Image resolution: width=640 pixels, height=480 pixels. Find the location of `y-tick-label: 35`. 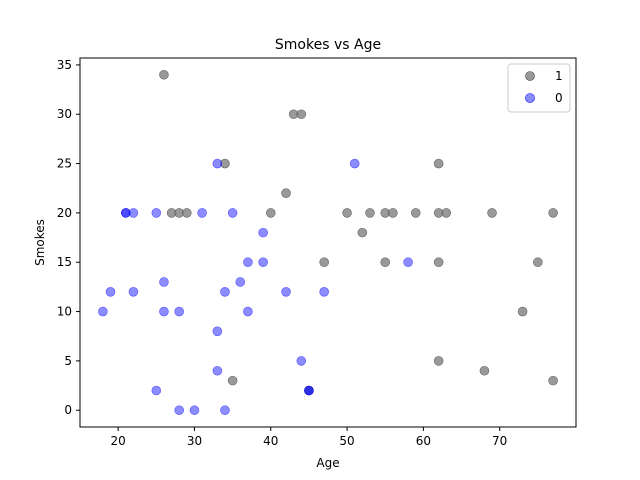

y-tick-label: 35 is located at coordinates (64, 65).